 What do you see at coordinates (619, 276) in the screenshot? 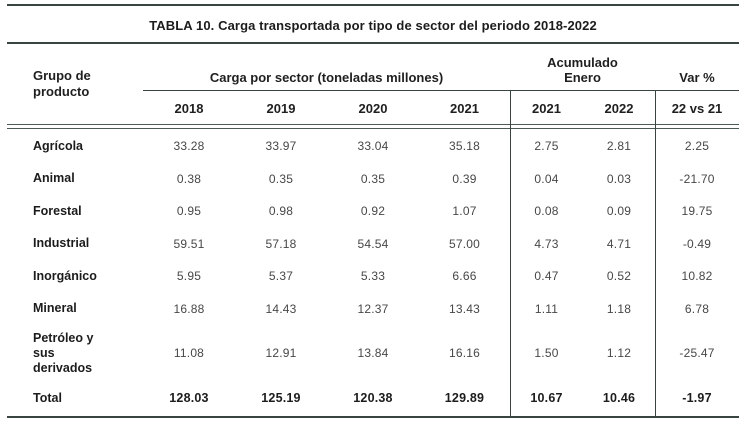
I see `data-cell: 0.52` at bounding box center [619, 276].